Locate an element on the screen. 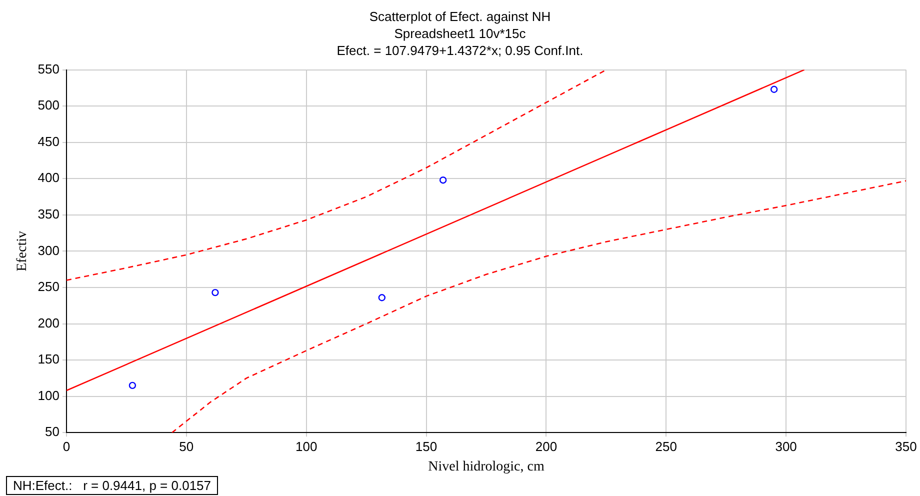 This screenshot has height=496, width=920. x-tick-label: 300 is located at coordinates (786, 446).